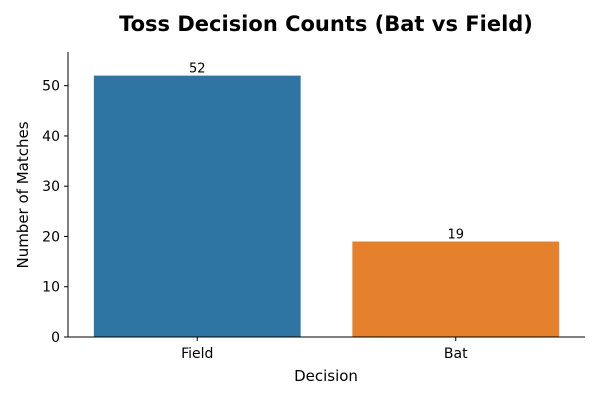 This screenshot has height=400, width=600. Describe the element at coordinates (326, 24) in the screenshot. I see `chart-title: Toss Decision Counts (Bat vs Field)` at that location.